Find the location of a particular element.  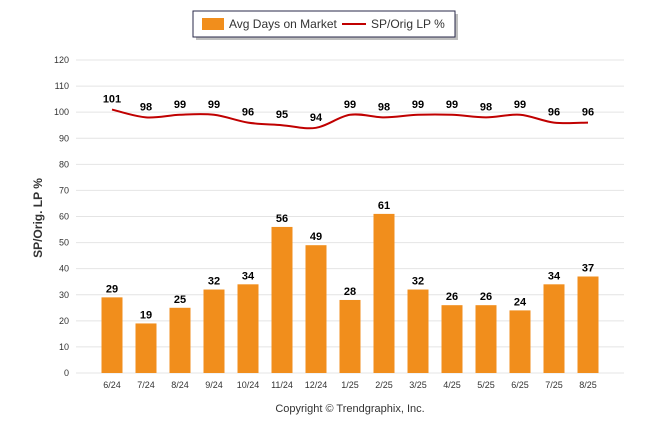

legend-box is located at coordinates (324, 24).